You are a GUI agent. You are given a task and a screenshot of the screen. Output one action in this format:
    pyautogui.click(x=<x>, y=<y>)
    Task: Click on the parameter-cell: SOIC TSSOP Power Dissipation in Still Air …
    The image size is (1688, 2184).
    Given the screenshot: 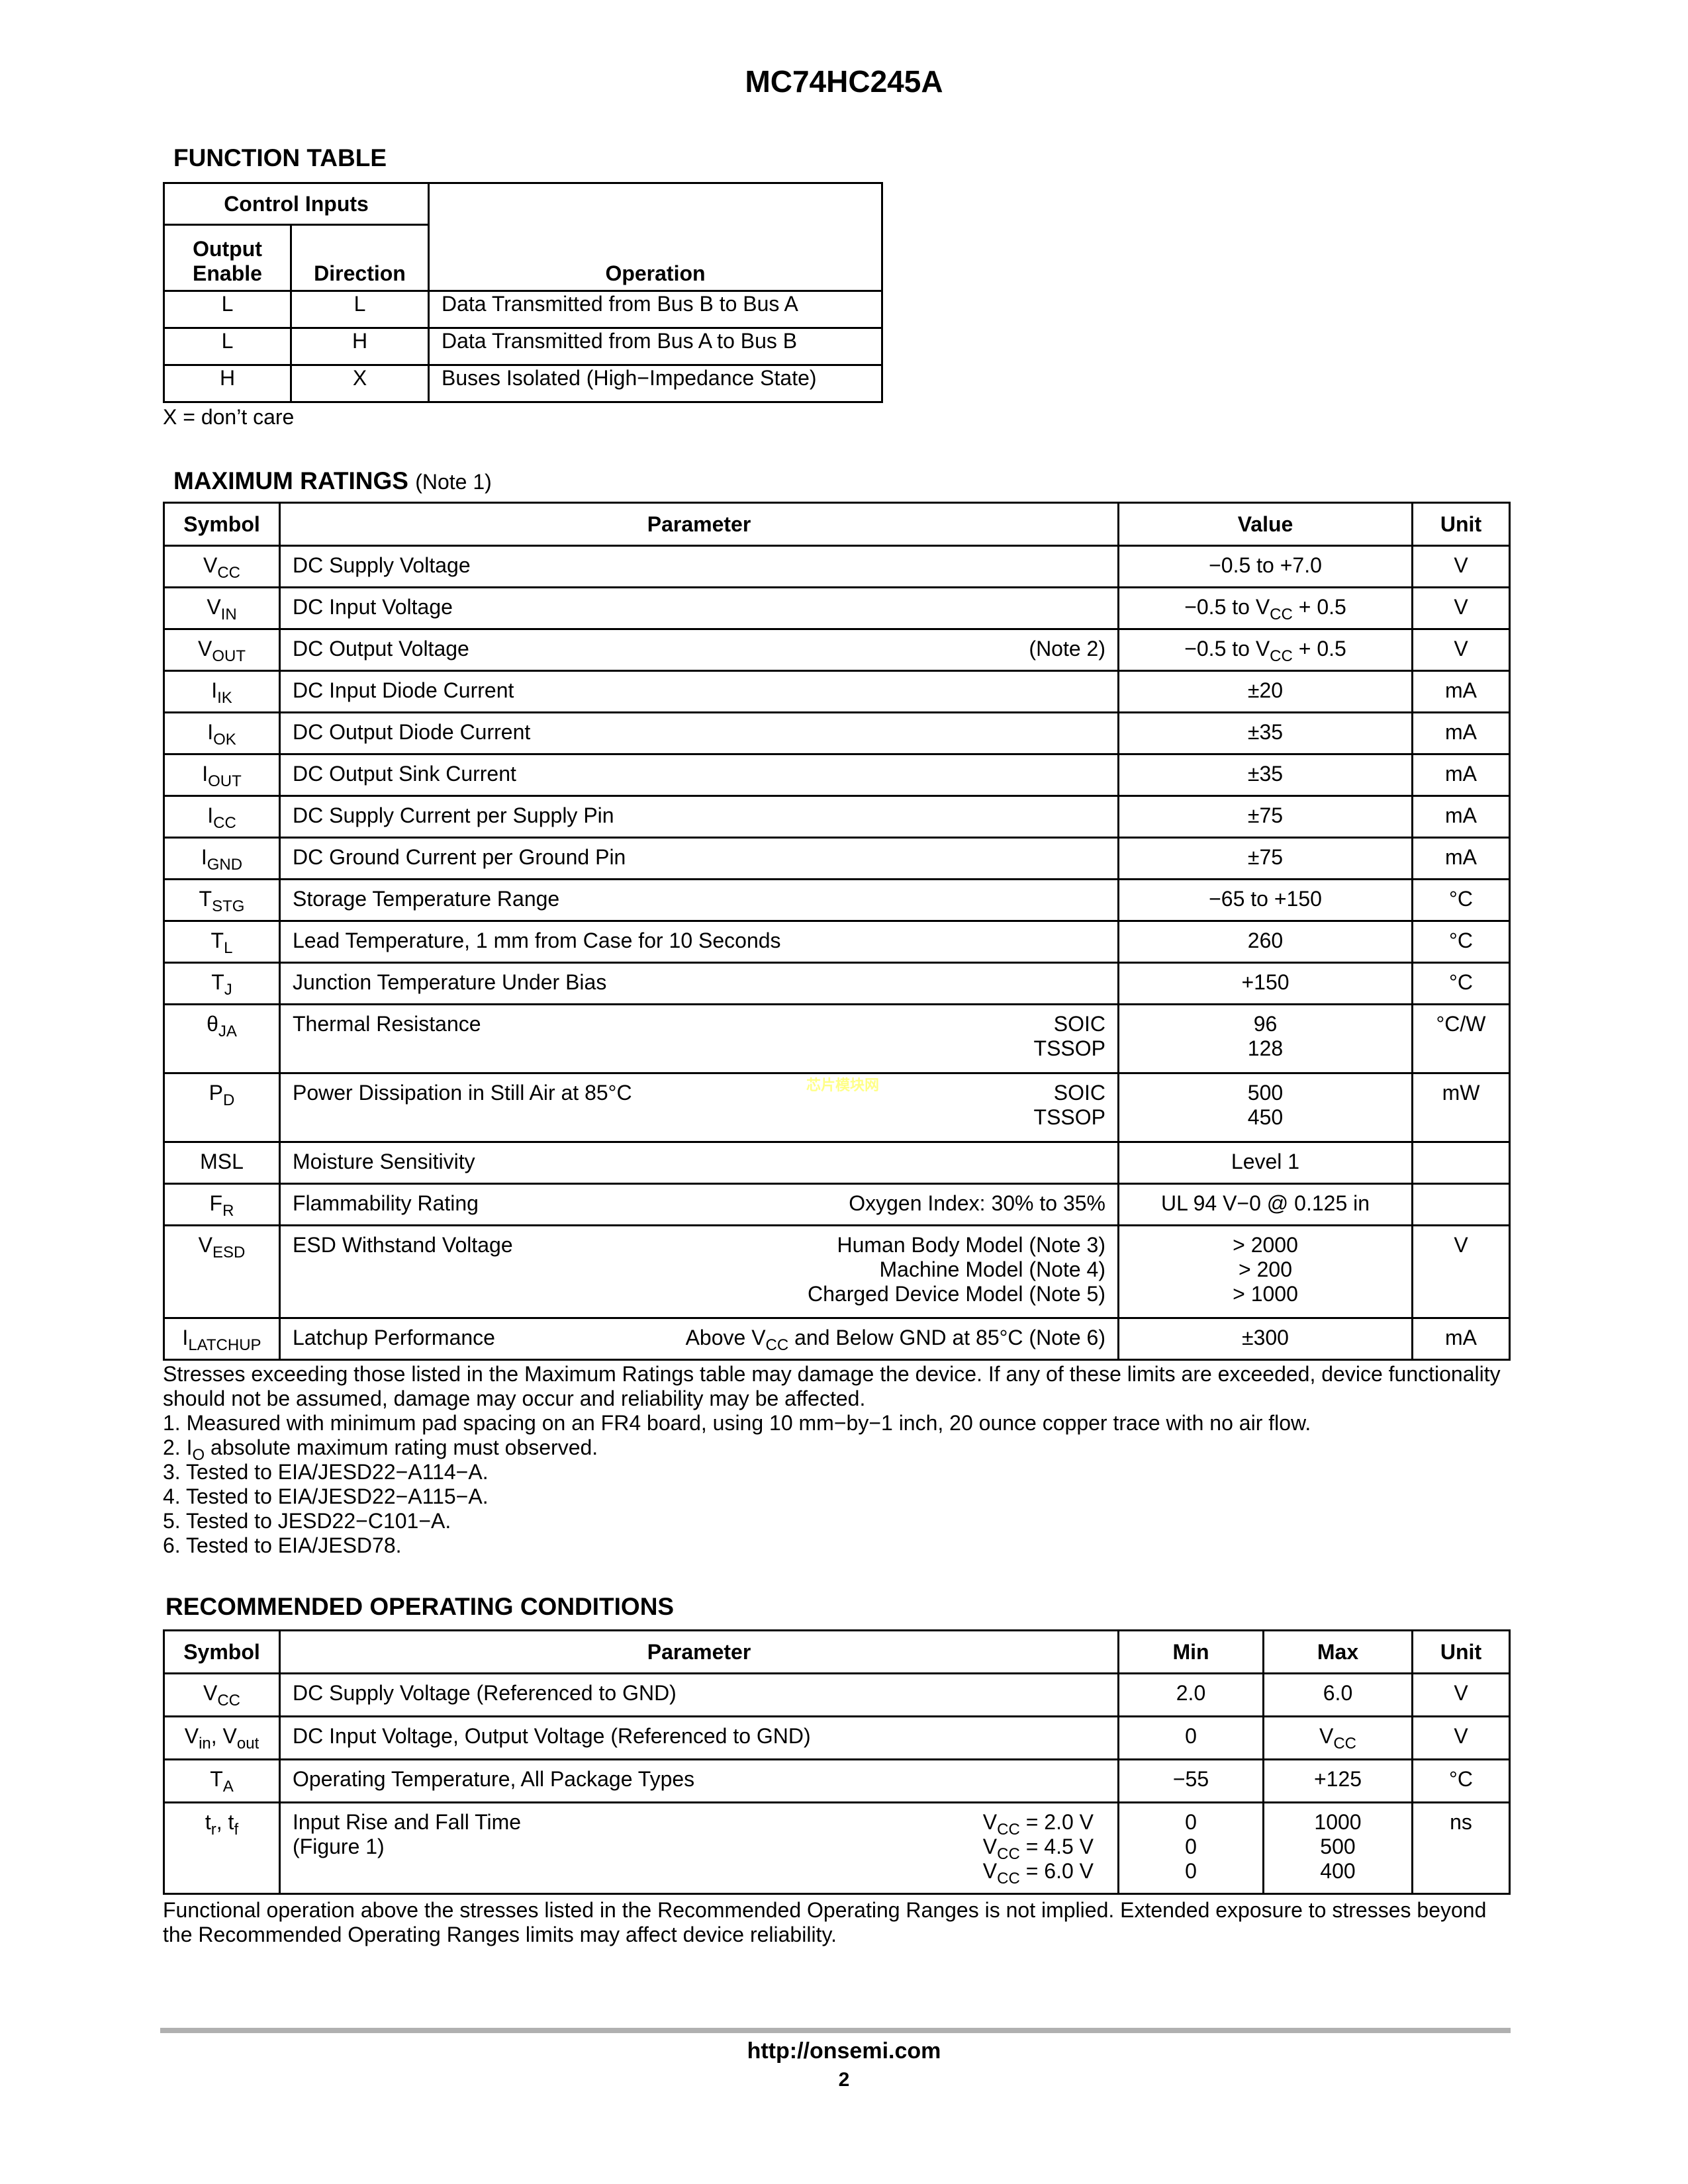 What is the action you would take?
    pyautogui.click(x=699, y=1107)
    